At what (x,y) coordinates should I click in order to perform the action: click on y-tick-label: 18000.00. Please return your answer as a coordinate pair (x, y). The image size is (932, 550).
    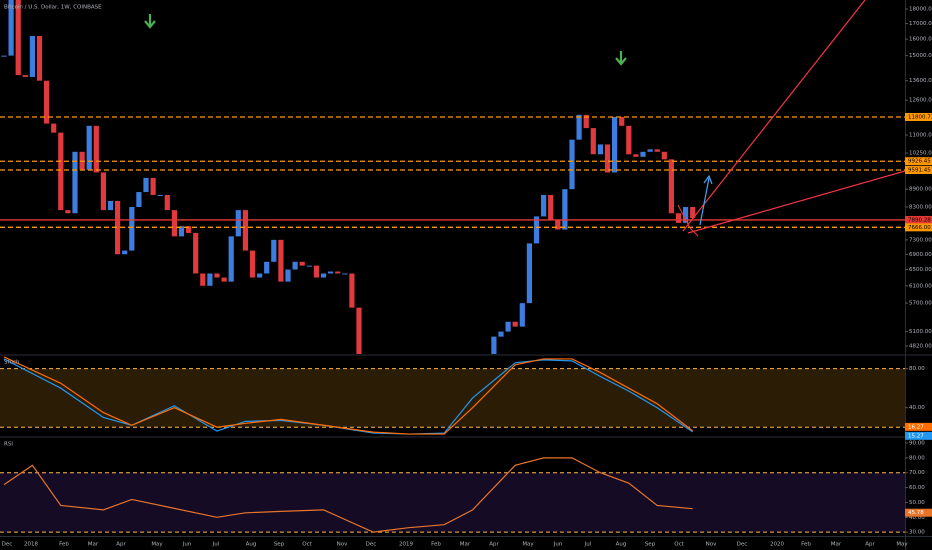
    Looking at the image, I should click on (920, 10).